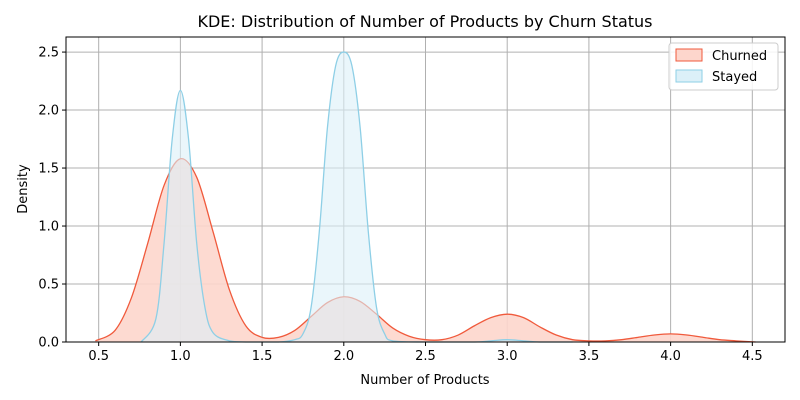 Image resolution: width=800 pixels, height=400 pixels. What do you see at coordinates (180, 356) in the screenshot?
I see `x-tick-label: 1.0` at bounding box center [180, 356].